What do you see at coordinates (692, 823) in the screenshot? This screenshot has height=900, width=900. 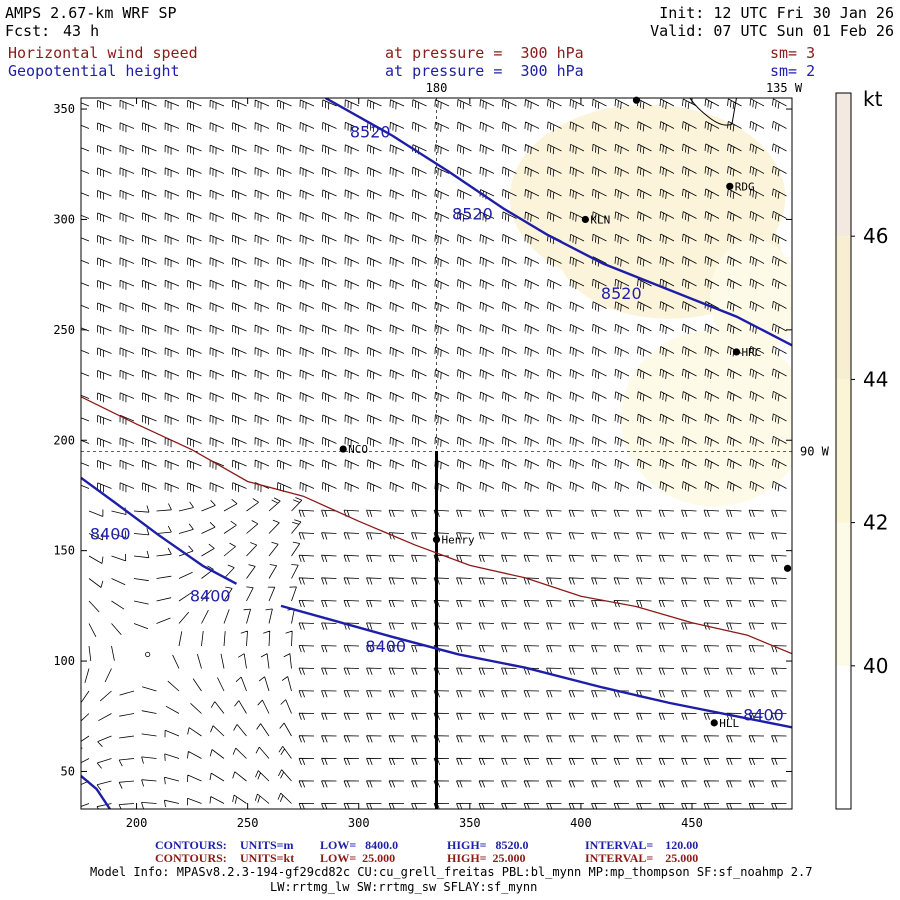 I see `x-tick-label-450: 450` at bounding box center [692, 823].